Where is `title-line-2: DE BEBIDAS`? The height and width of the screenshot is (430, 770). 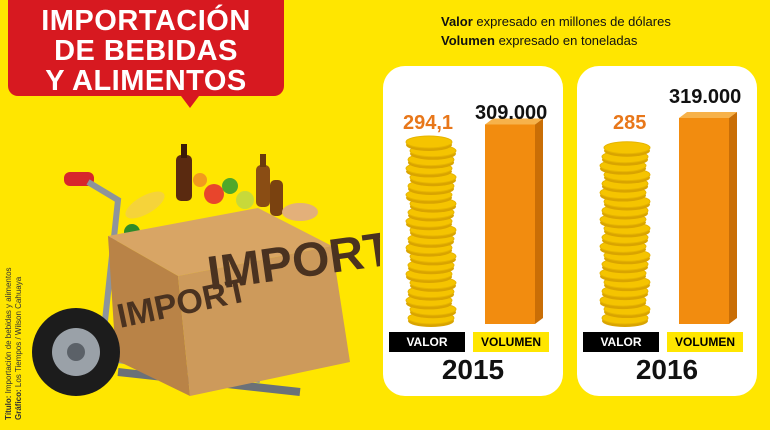 title-line-2: DE BEBIDAS is located at coordinates (146, 51).